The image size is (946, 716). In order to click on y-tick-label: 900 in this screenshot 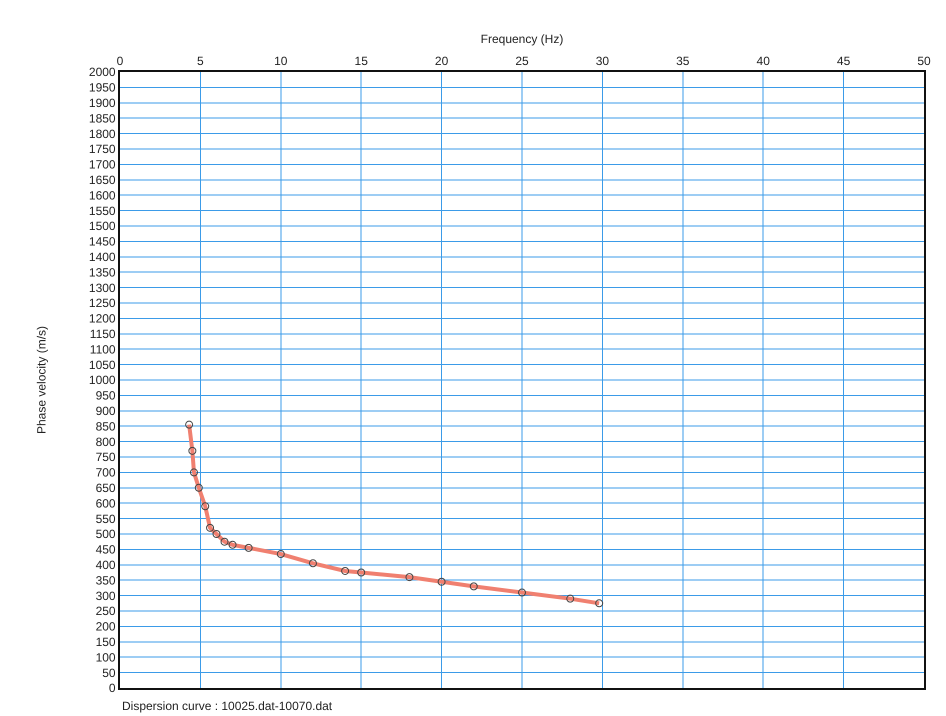, I will do `click(106, 411)`.